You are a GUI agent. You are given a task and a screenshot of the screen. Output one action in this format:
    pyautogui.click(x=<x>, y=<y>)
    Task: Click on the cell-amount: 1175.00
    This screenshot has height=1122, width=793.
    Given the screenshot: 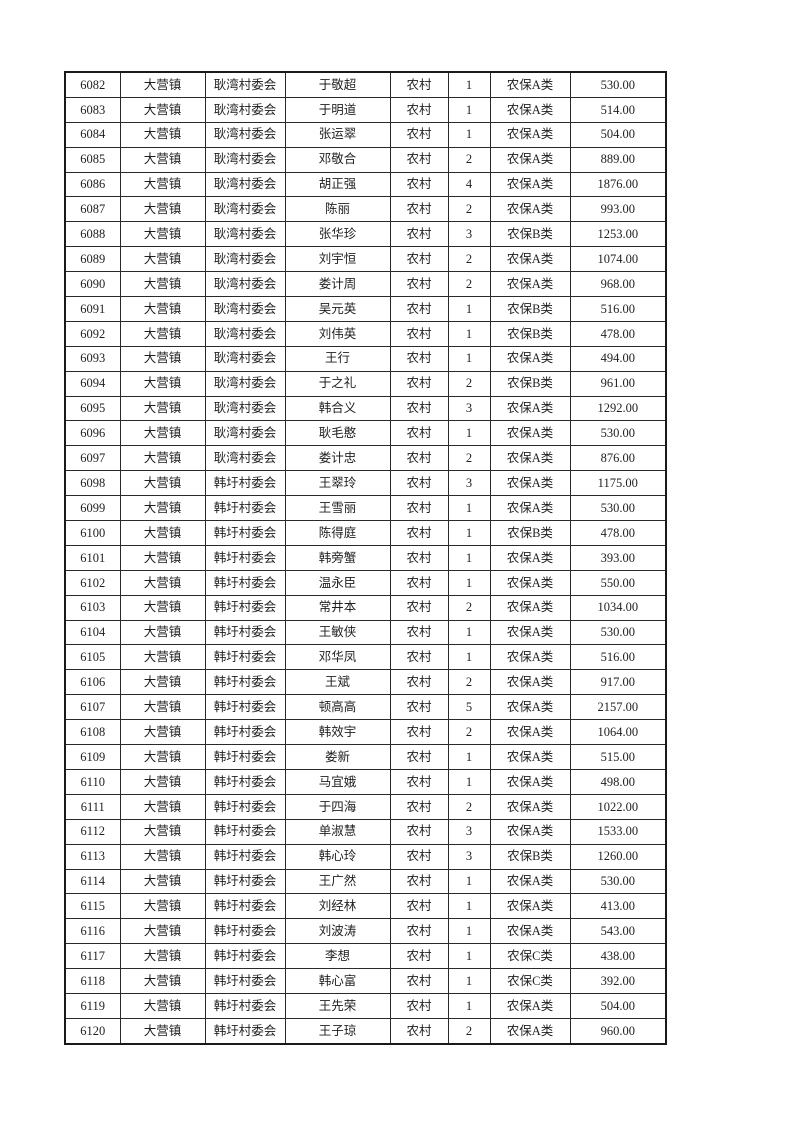 What is the action you would take?
    pyautogui.click(x=618, y=483)
    